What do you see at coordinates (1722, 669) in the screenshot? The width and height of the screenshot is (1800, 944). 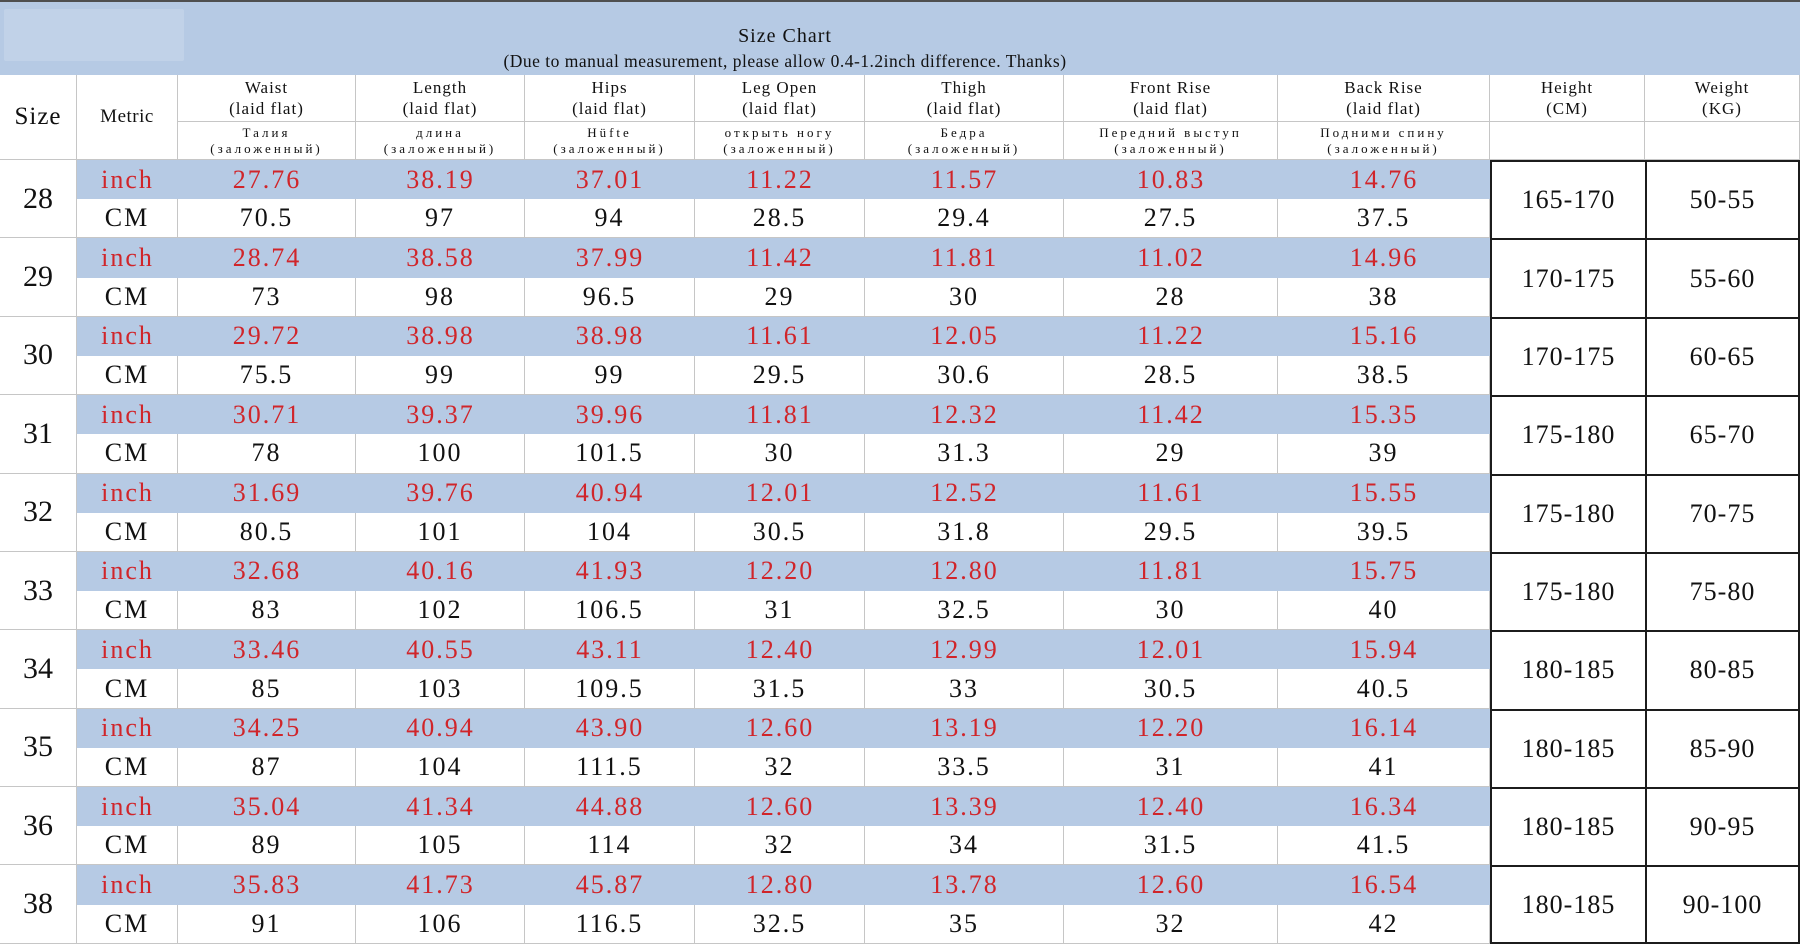 I see `weight-cell-34: 80-85` at bounding box center [1722, 669].